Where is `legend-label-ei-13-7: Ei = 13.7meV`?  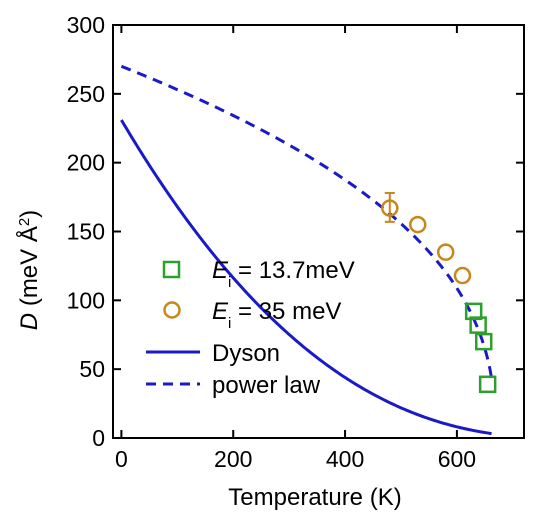 legend-label-ei-13-7: Ei = 13.7meV is located at coordinates (283, 274).